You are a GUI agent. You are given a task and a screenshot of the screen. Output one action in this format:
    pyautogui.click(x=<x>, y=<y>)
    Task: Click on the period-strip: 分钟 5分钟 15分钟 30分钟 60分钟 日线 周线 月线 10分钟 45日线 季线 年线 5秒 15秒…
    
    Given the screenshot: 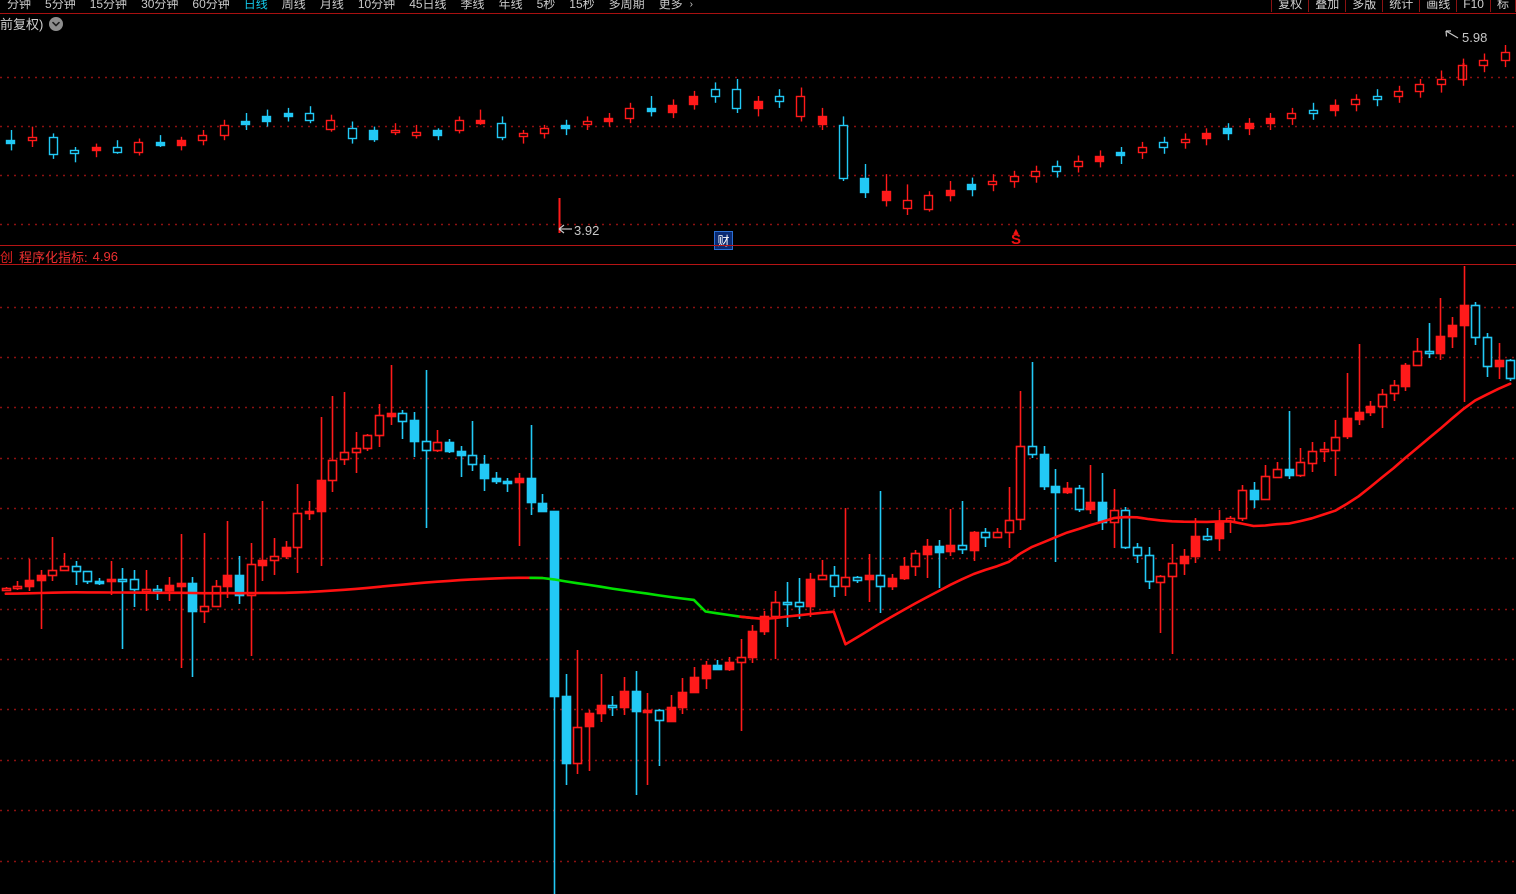 What is the action you would take?
    pyautogui.click(x=349, y=6)
    